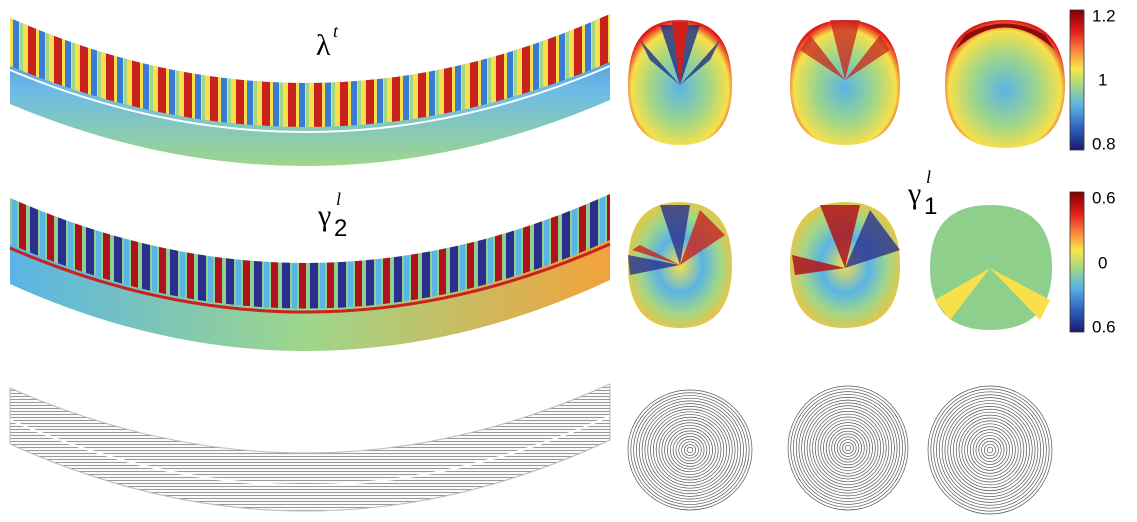  What do you see at coordinates (930, 206) in the screenshot?
I see `label-sub: 1` at bounding box center [930, 206].